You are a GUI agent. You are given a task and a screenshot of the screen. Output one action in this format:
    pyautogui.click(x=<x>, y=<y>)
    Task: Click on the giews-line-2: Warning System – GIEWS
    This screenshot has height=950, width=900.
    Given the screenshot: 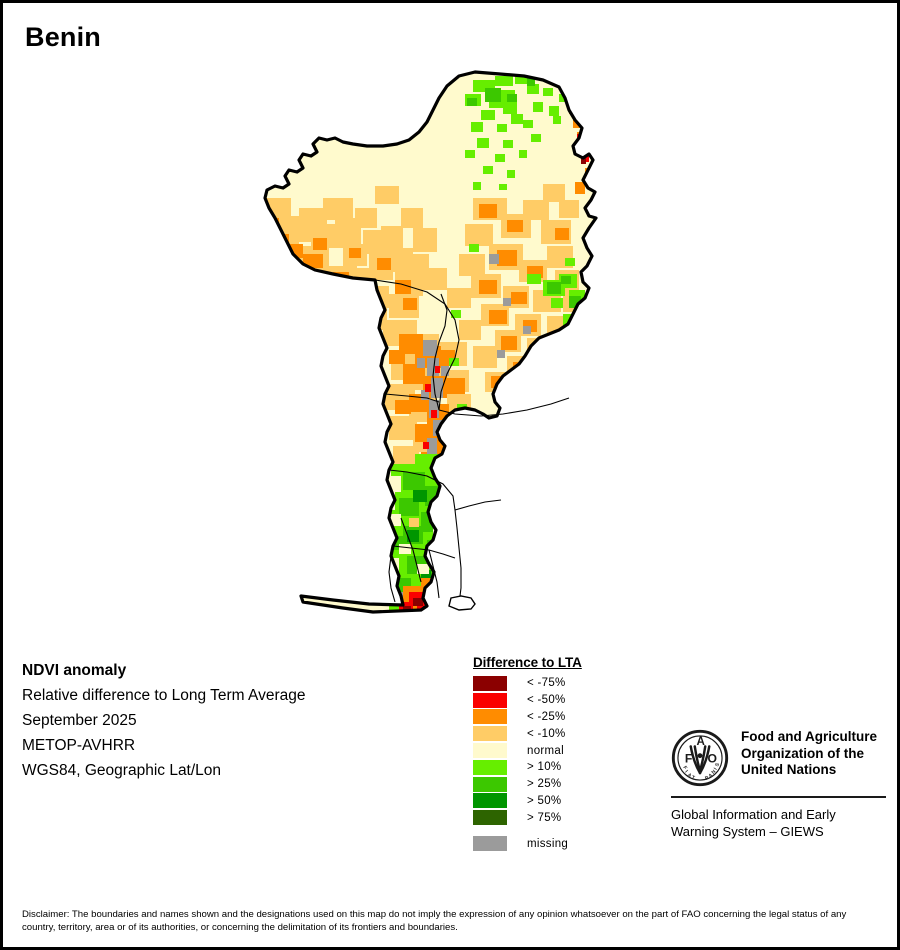 What is the action you would take?
    pyautogui.click(x=747, y=831)
    